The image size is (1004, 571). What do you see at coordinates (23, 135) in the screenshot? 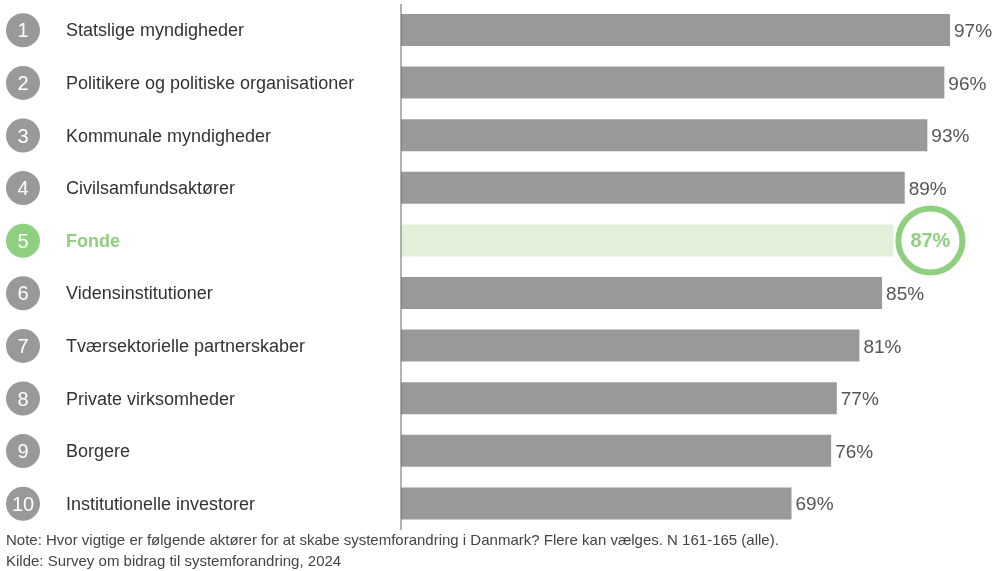
I see `text: 3` at bounding box center [23, 135].